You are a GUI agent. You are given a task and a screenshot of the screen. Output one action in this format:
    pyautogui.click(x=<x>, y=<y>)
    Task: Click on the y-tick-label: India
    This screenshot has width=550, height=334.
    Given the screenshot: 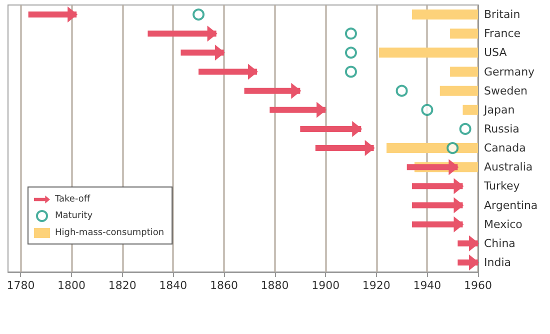 What is the action you would take?
    pyautogui.click(x=497, y=262)
    